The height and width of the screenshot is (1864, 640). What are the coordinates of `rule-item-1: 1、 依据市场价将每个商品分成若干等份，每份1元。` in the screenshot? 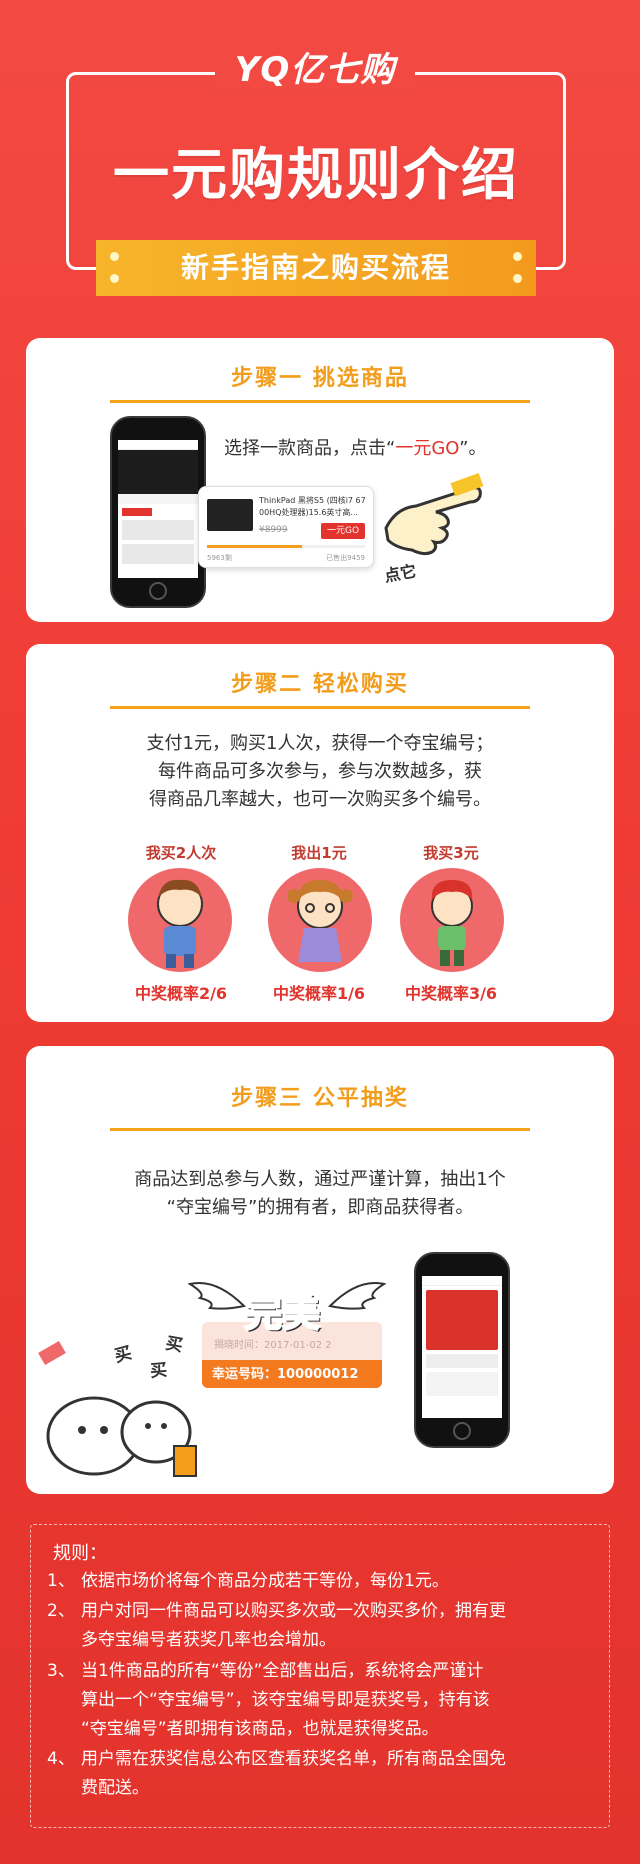 It's located at (321, 1581).